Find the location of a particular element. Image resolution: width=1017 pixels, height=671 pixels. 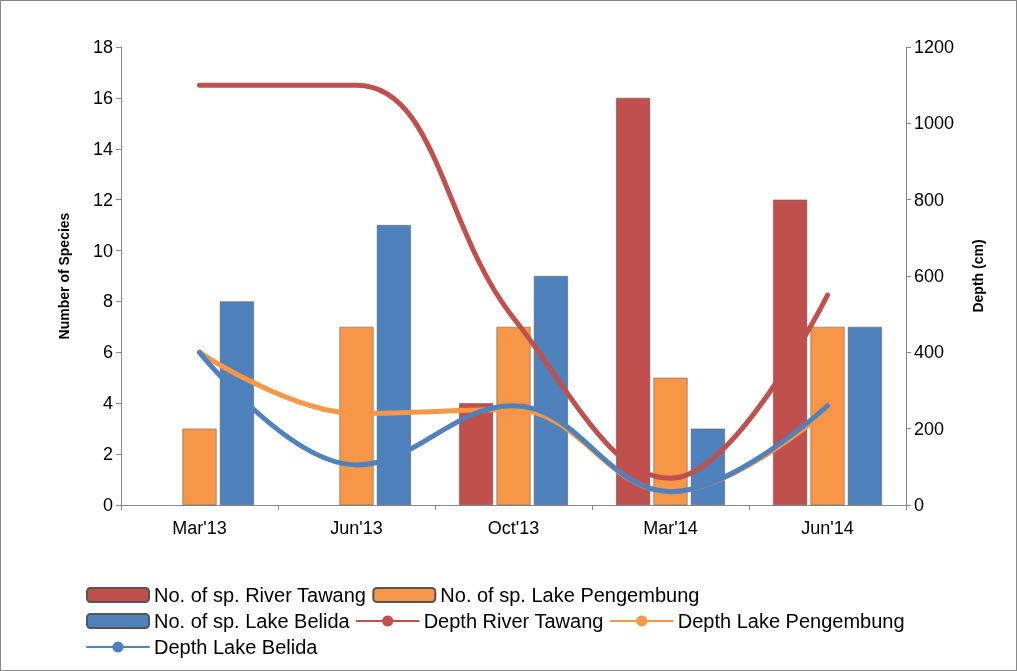

y-tick-label: 6 is located at coordinates (107, 352).